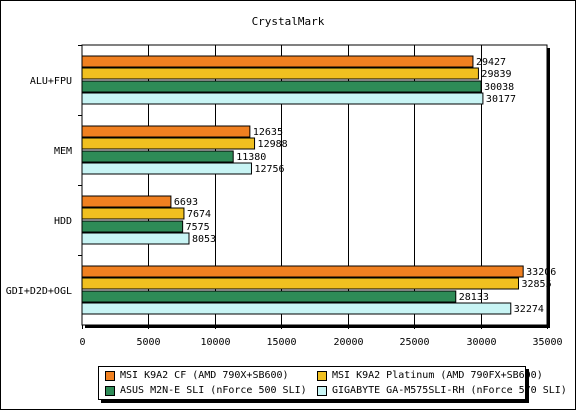  Describe the element at coordinates (414, 342) in the screenshot. I see `x-tick-label: 25000` at that location.